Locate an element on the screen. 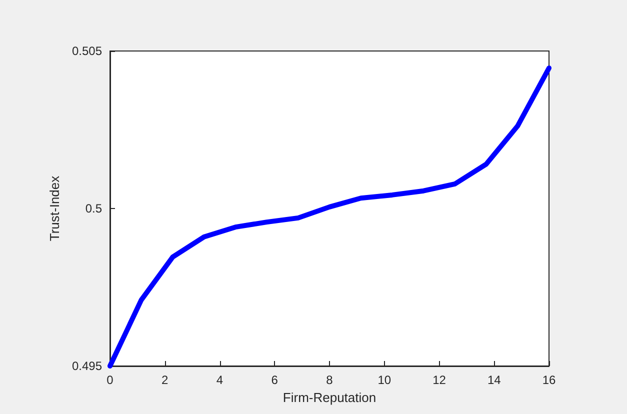 This screenshot has width=627, height=414. x-tick-label: 12 is located at coordinates (439, 380).